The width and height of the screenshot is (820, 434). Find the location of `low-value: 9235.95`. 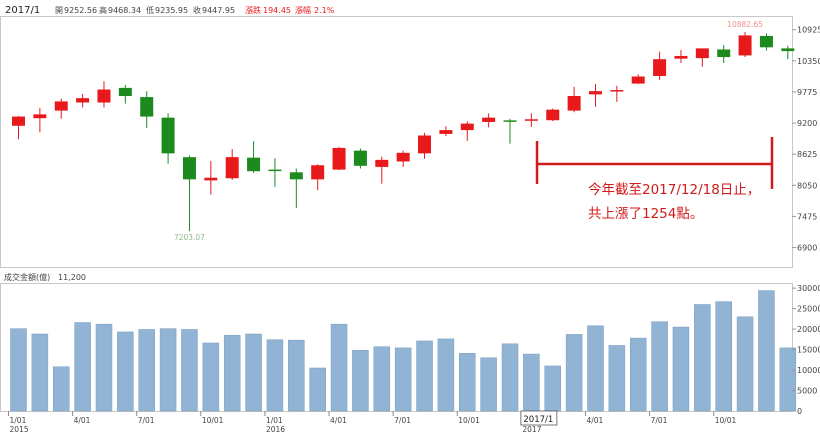

low-value: 9235.95 is located at coordinates (171, 10).